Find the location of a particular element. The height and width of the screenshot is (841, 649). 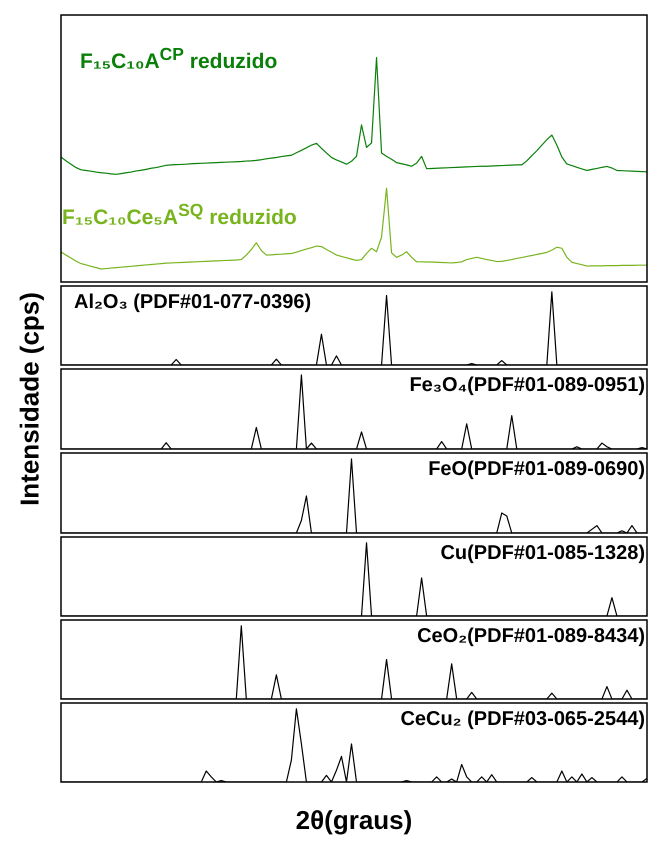

text: F₁₅C₁₀A$^{CP}$ reduzido is located at coordinates (179, 59).